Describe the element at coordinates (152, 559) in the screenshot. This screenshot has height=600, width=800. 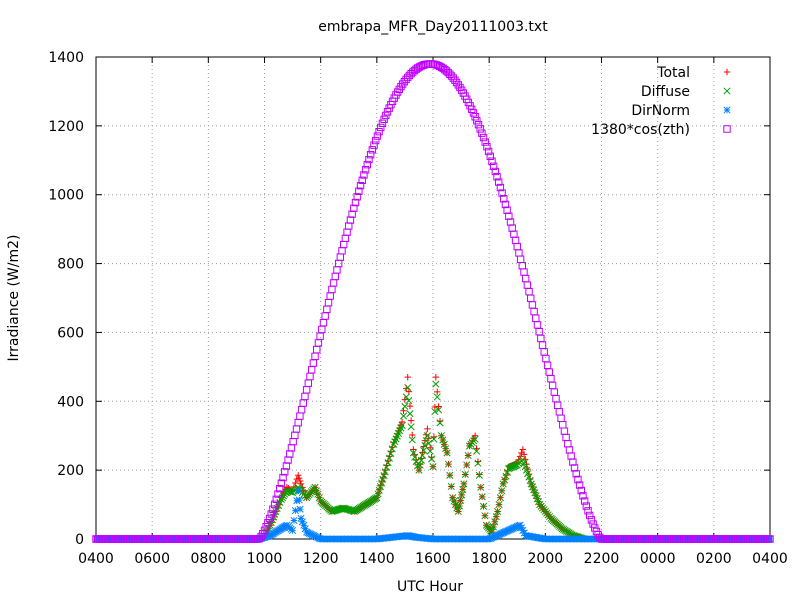
I see `x-tick-label: 0600` at that location.